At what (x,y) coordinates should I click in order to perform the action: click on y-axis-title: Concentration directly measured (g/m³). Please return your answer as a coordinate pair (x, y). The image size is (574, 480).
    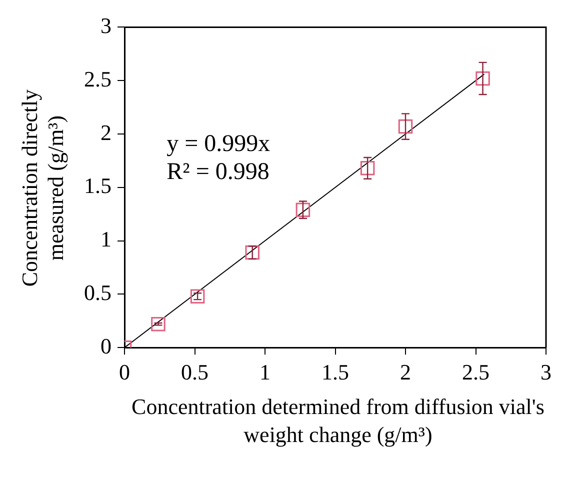
    Looking at the image, I should click on (43, 188).